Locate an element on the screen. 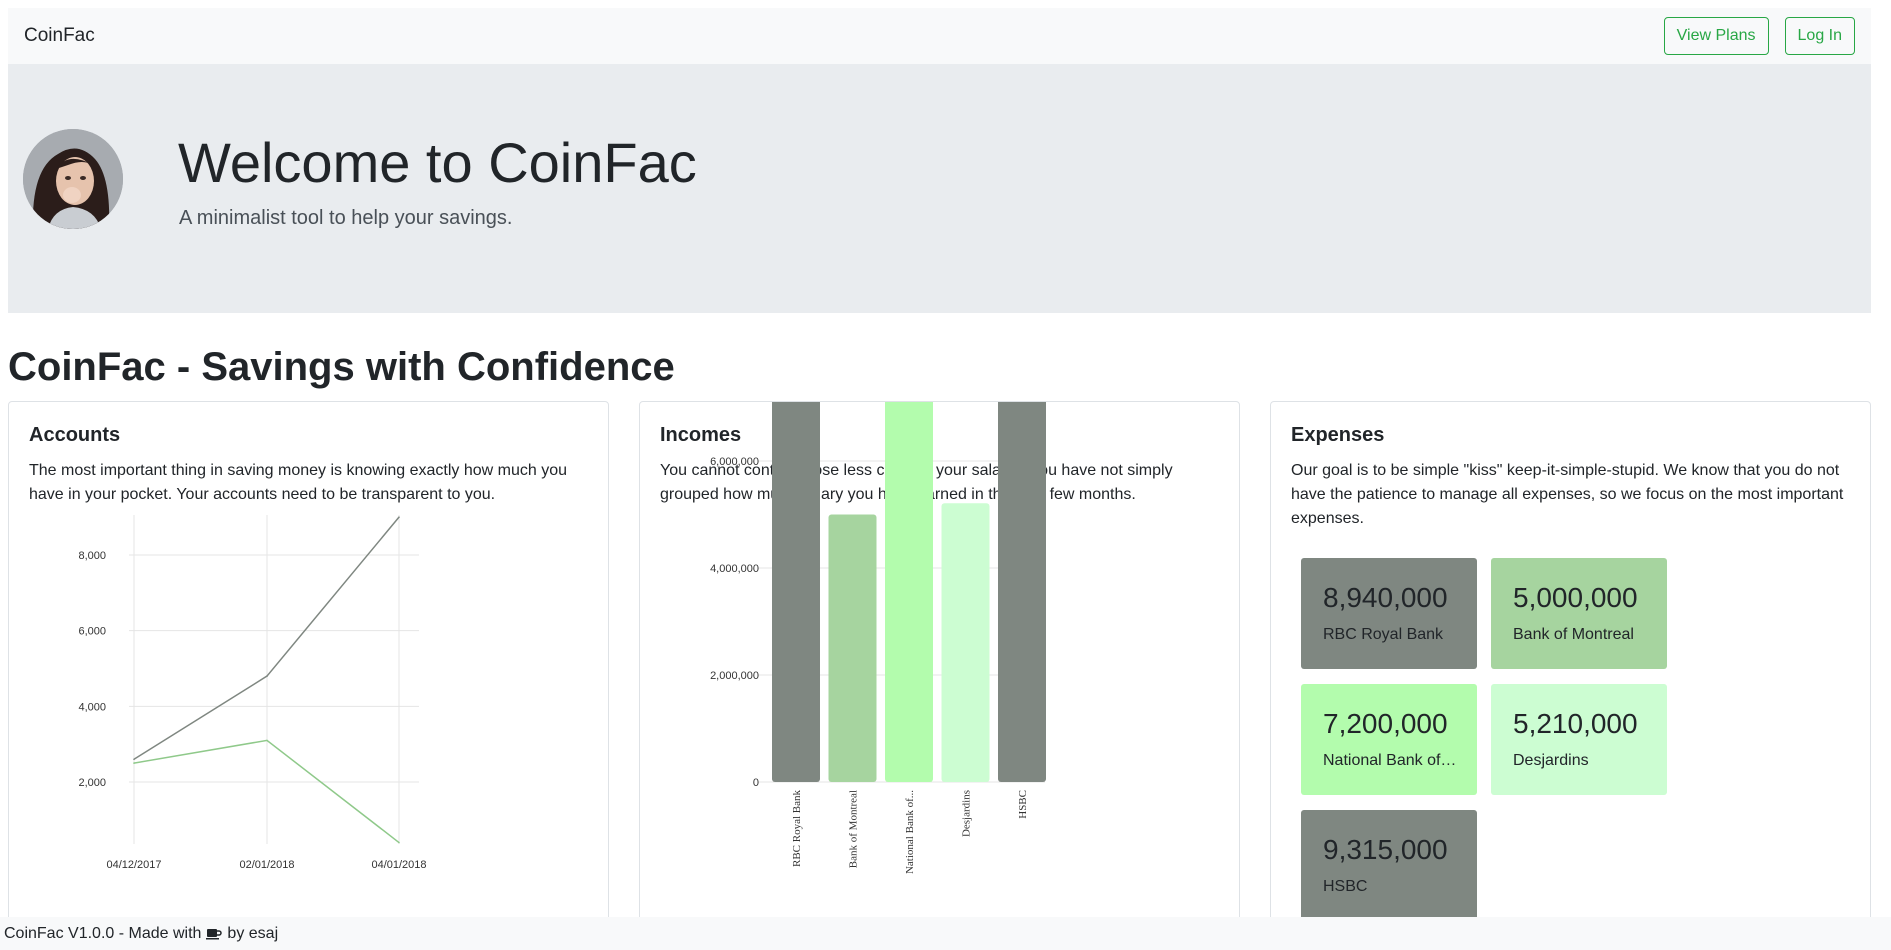 The image size is (1891, 950). expense-tile-value: 5,000,000 is located at coordinates (1575, 597).